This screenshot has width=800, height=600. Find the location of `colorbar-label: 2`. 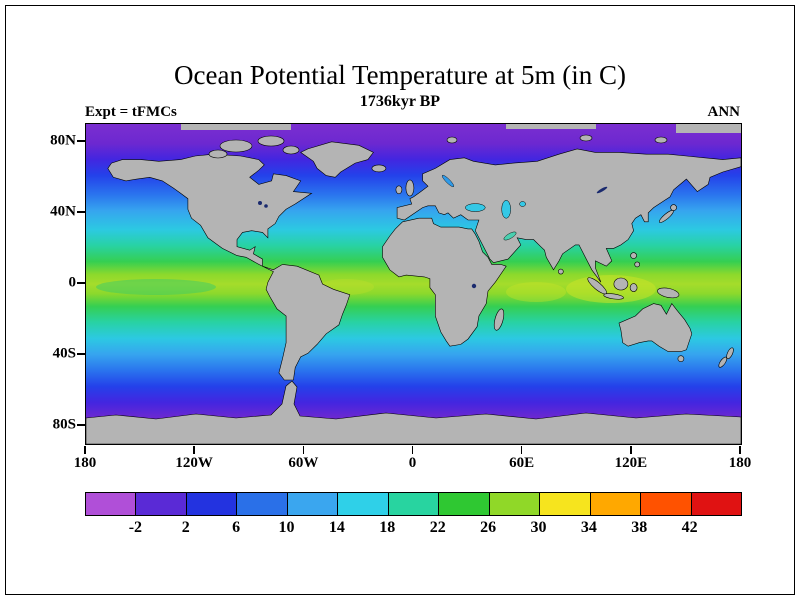

colorbar-label: 2 is located at coordinates (185, 527).